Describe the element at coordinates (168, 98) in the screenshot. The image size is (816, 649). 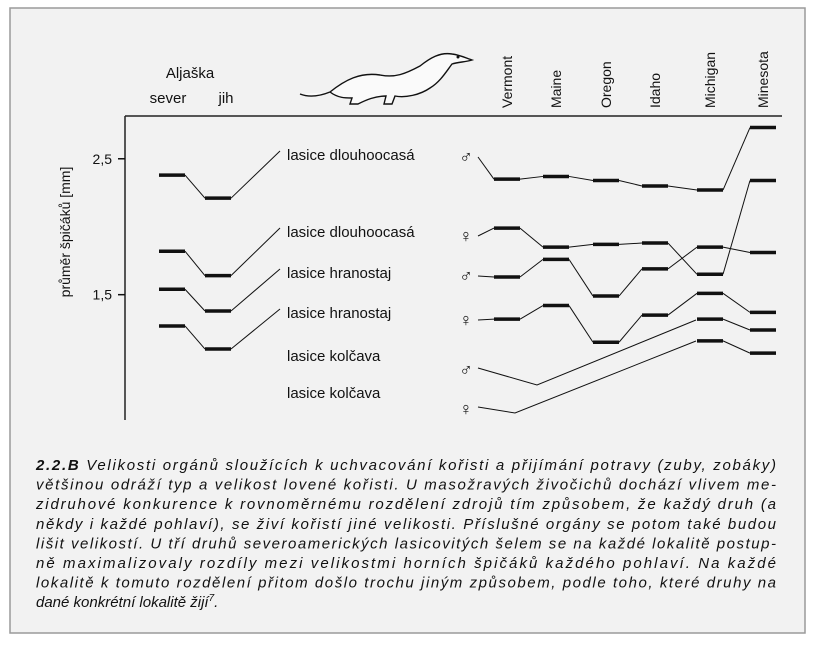
I see `x-category-label: sever` at that location.